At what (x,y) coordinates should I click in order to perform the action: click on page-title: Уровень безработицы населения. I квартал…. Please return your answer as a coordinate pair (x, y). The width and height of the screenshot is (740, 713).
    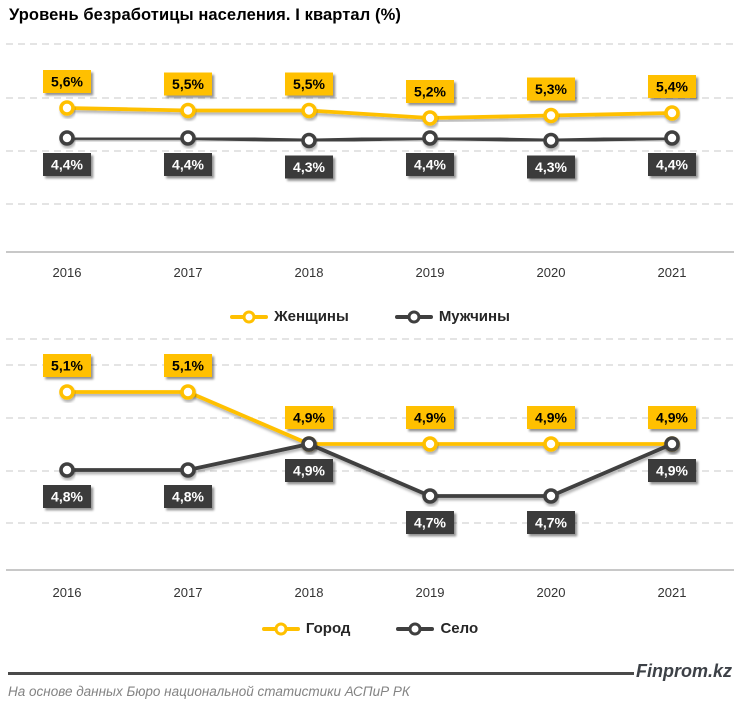
    Looking at the image, I should click on (205, 15).